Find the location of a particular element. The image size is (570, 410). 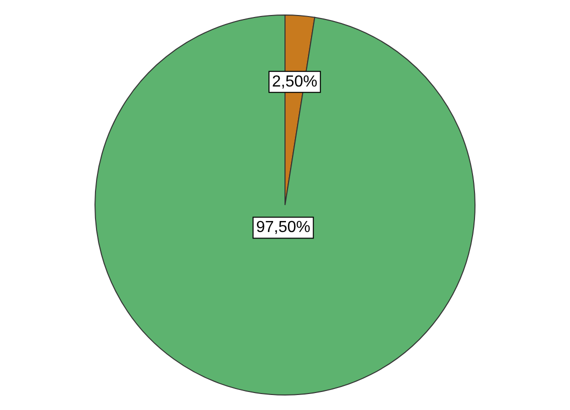

data-label: 2,50% is located at coordinates (295, 81).